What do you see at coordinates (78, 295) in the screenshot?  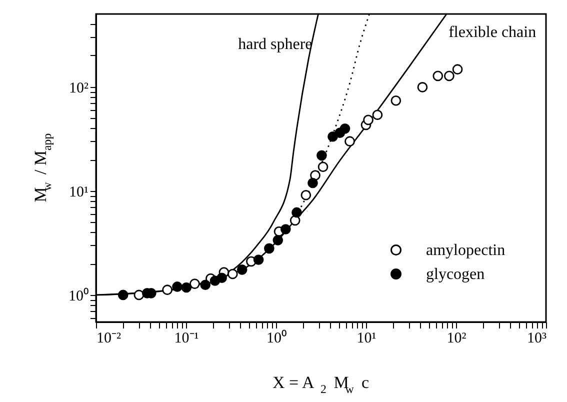 I see `y-tick-label: 10⁰` at bounding box center [78, 295].